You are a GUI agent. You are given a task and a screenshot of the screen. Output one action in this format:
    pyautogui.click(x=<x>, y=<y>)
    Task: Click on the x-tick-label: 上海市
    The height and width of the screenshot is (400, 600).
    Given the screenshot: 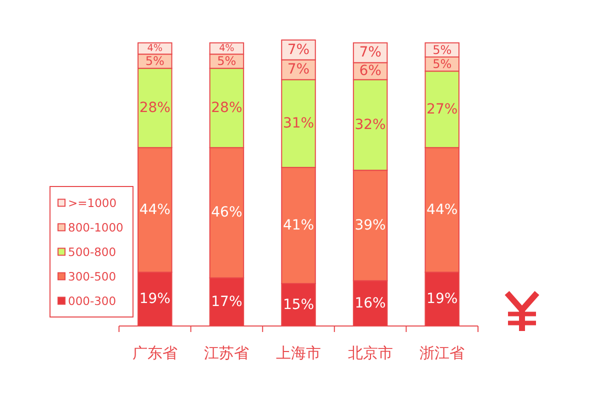 What is the action you would take?
    pyautogui.click(x=298, y=353)
    